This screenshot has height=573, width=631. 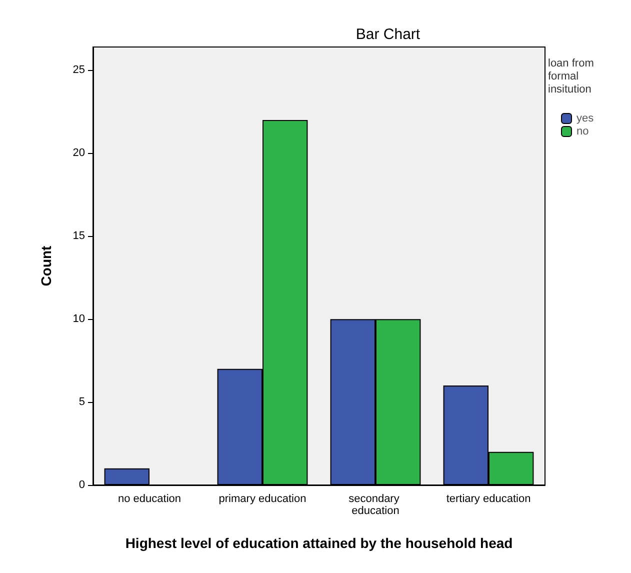 I want to click on legend-label: no, so click(x=582, y=132).